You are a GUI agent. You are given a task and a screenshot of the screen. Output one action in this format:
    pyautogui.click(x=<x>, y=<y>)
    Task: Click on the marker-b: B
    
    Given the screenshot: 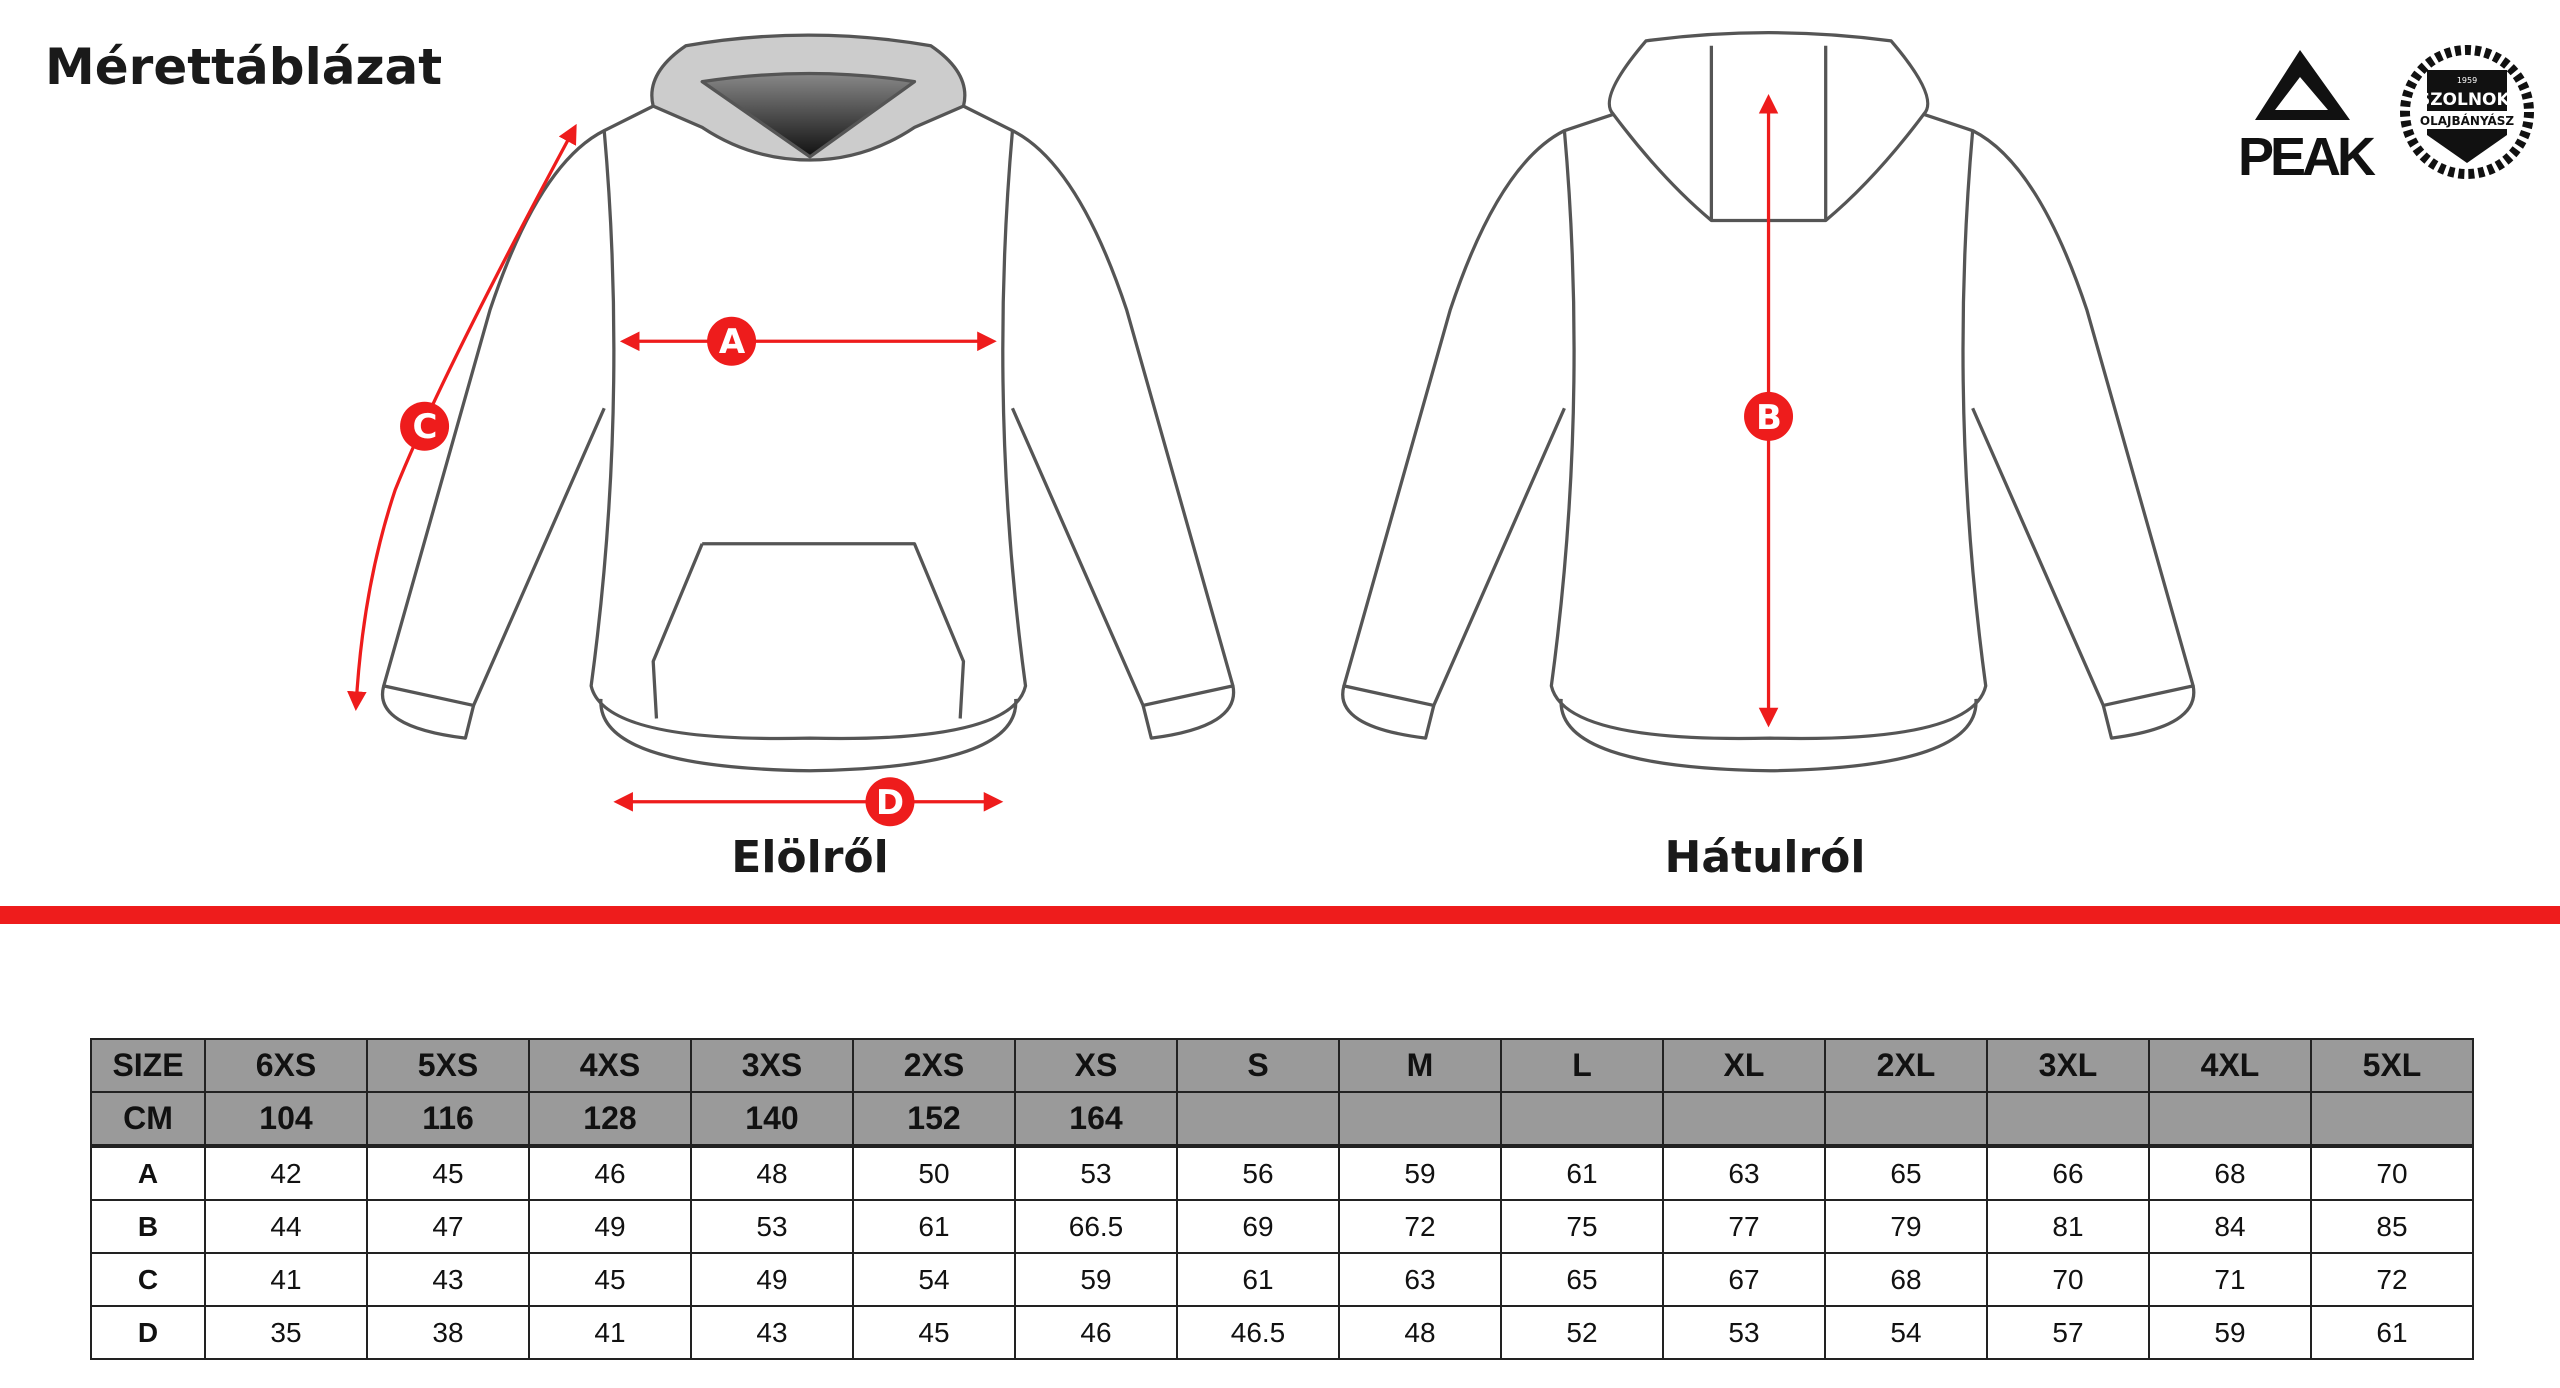 What is the action you would take?
    pyautogui.click(x=1769, y=418)
    